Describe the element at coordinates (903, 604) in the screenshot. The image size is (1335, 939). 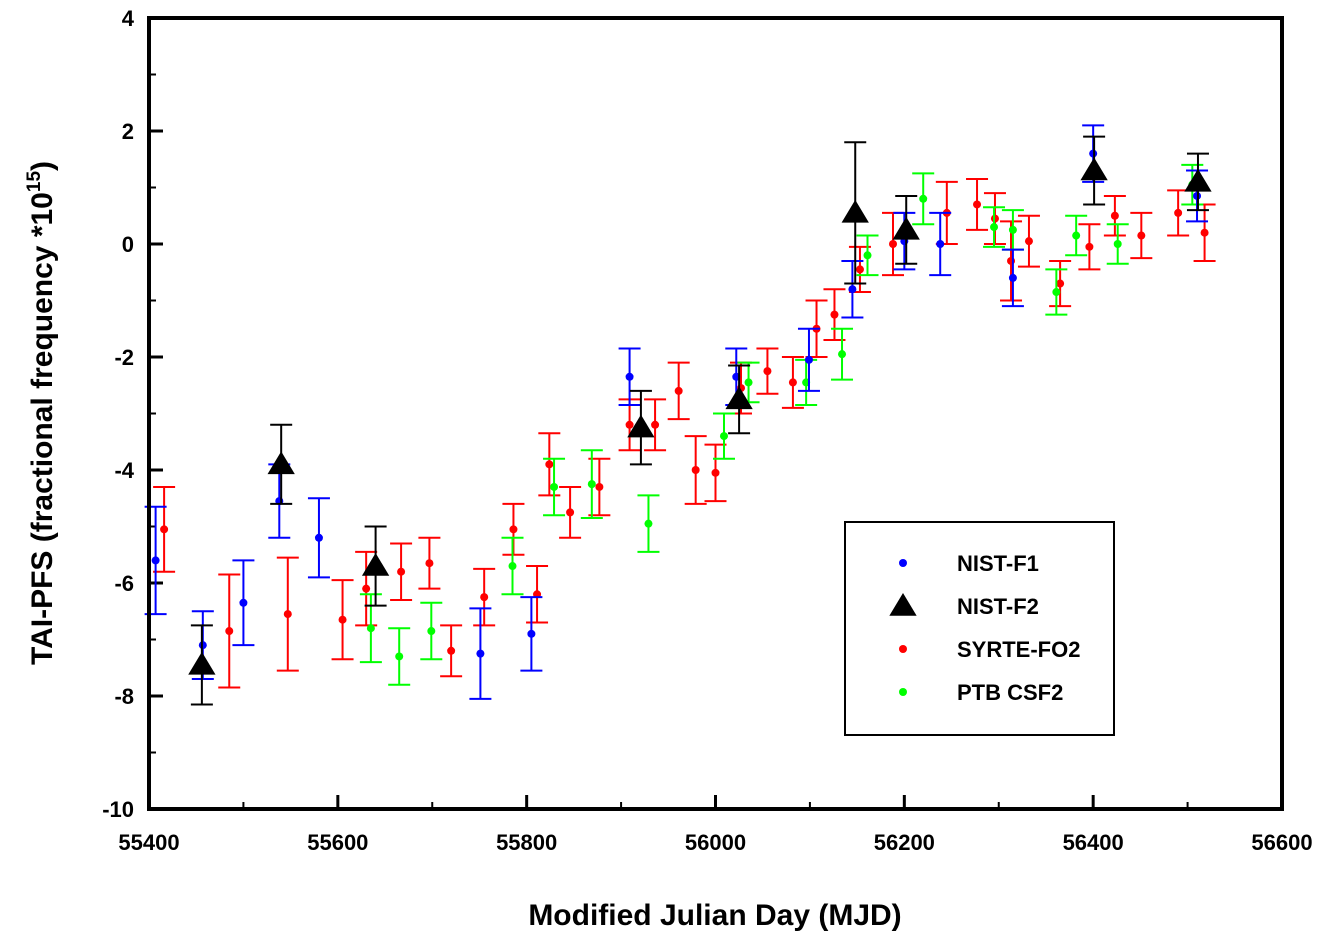
I see `legend-marker-nist-f2` at that location.